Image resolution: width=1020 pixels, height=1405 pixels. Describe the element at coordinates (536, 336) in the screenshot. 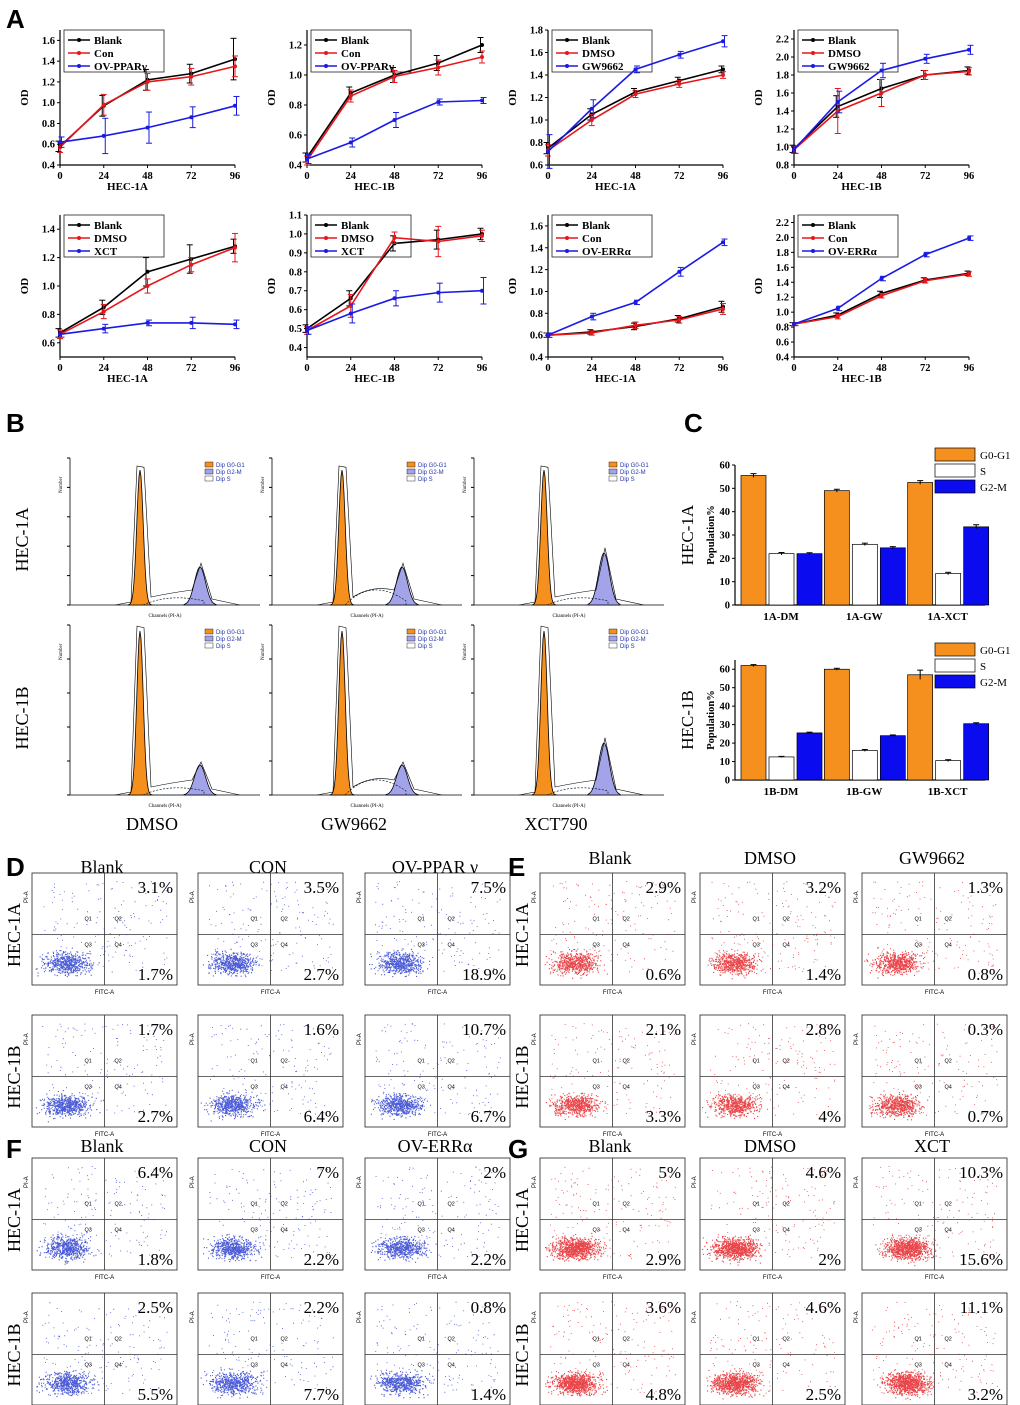

I see `y-tick-label: 0.6` at that location.